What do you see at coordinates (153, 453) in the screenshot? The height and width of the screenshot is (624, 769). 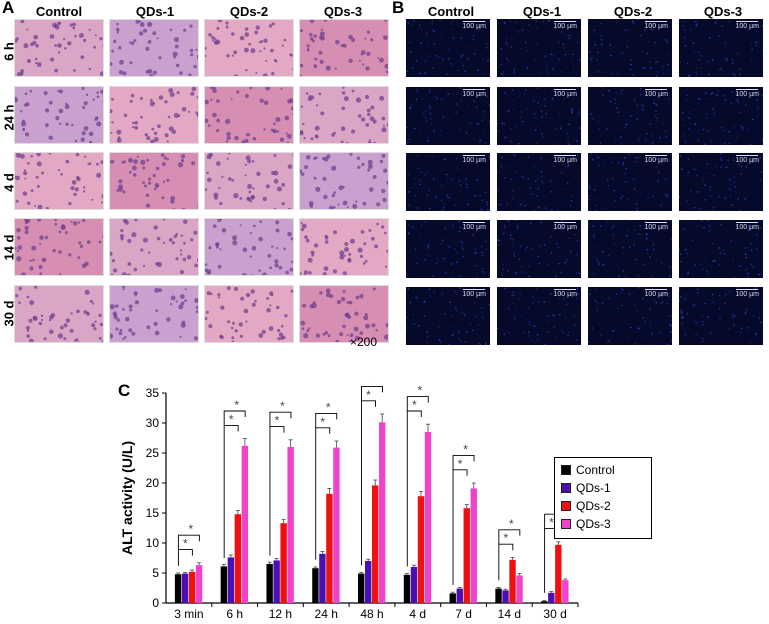 I see `y-tick-label: 25` at bounding box center [153, 453].